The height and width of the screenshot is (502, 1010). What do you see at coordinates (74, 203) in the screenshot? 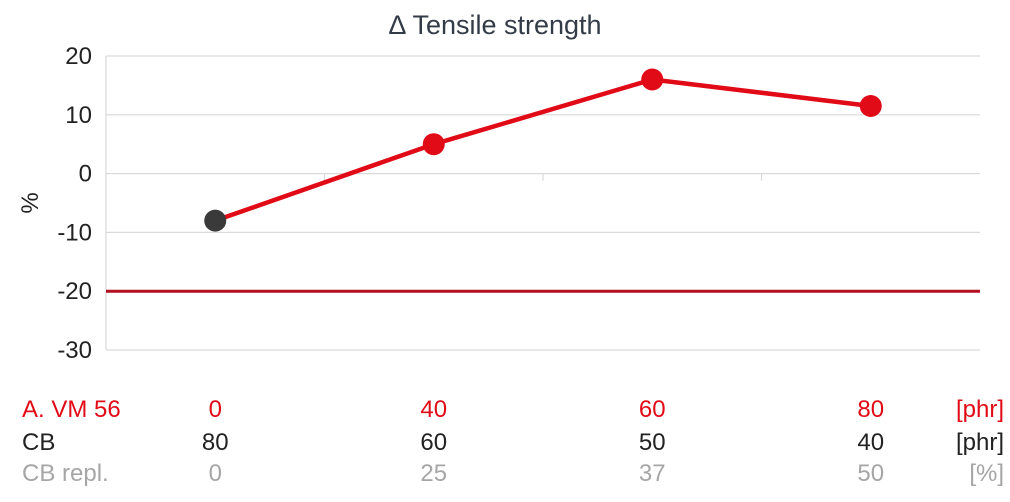
I see `y-axis-ticks: 20 10 0 -10 -20 -30` at bounding box center [74, 203].